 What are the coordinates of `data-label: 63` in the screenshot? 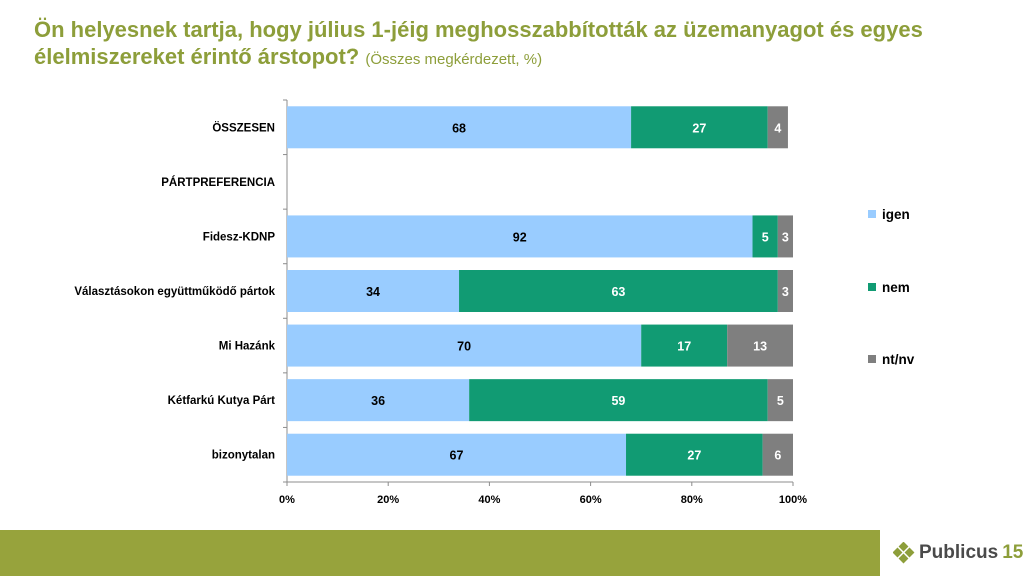 It's located at (618, 292).